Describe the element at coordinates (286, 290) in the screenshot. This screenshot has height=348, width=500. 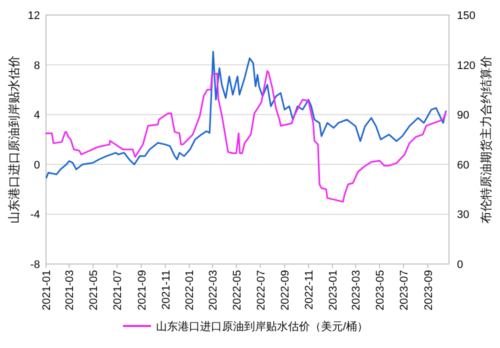
I see `x-tick-label: 2022-09` at that location.